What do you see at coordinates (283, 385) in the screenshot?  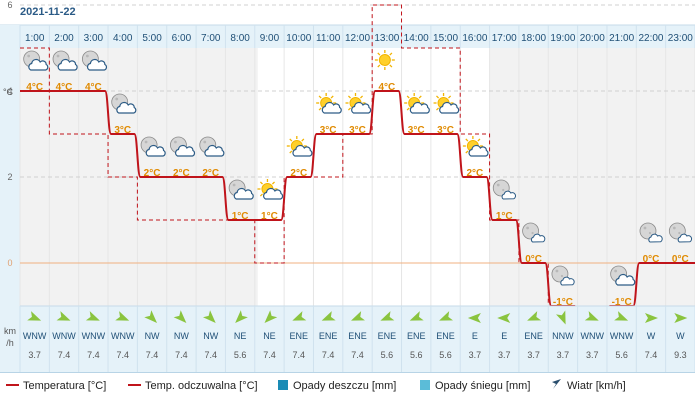 I see `rain-swatch` at bounding box center [283, 385].